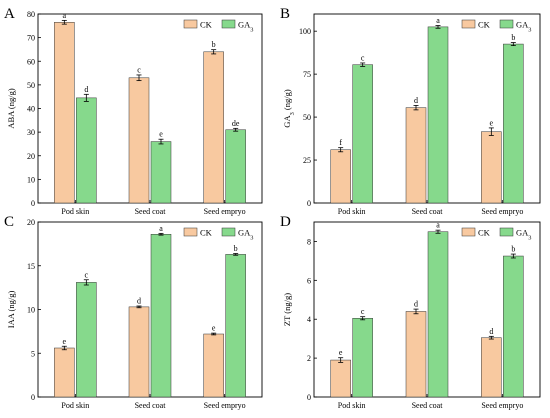  Describe the element at coordinates (33, 353) in the screenshot. I see `y-tick-label: 5` at that location.